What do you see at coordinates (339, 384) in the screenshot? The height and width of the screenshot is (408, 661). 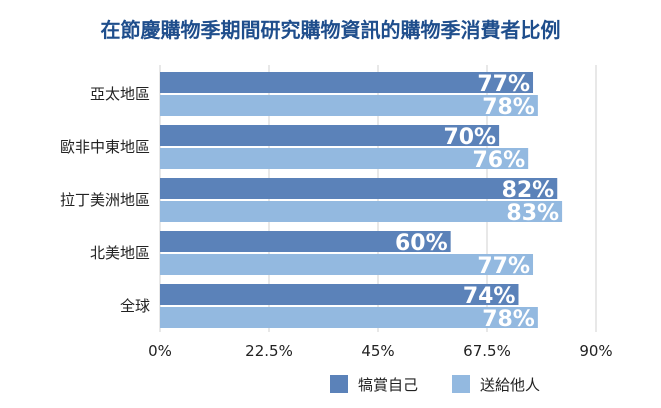 I see `legend-swatch-self` at bounding box center [339, 384].